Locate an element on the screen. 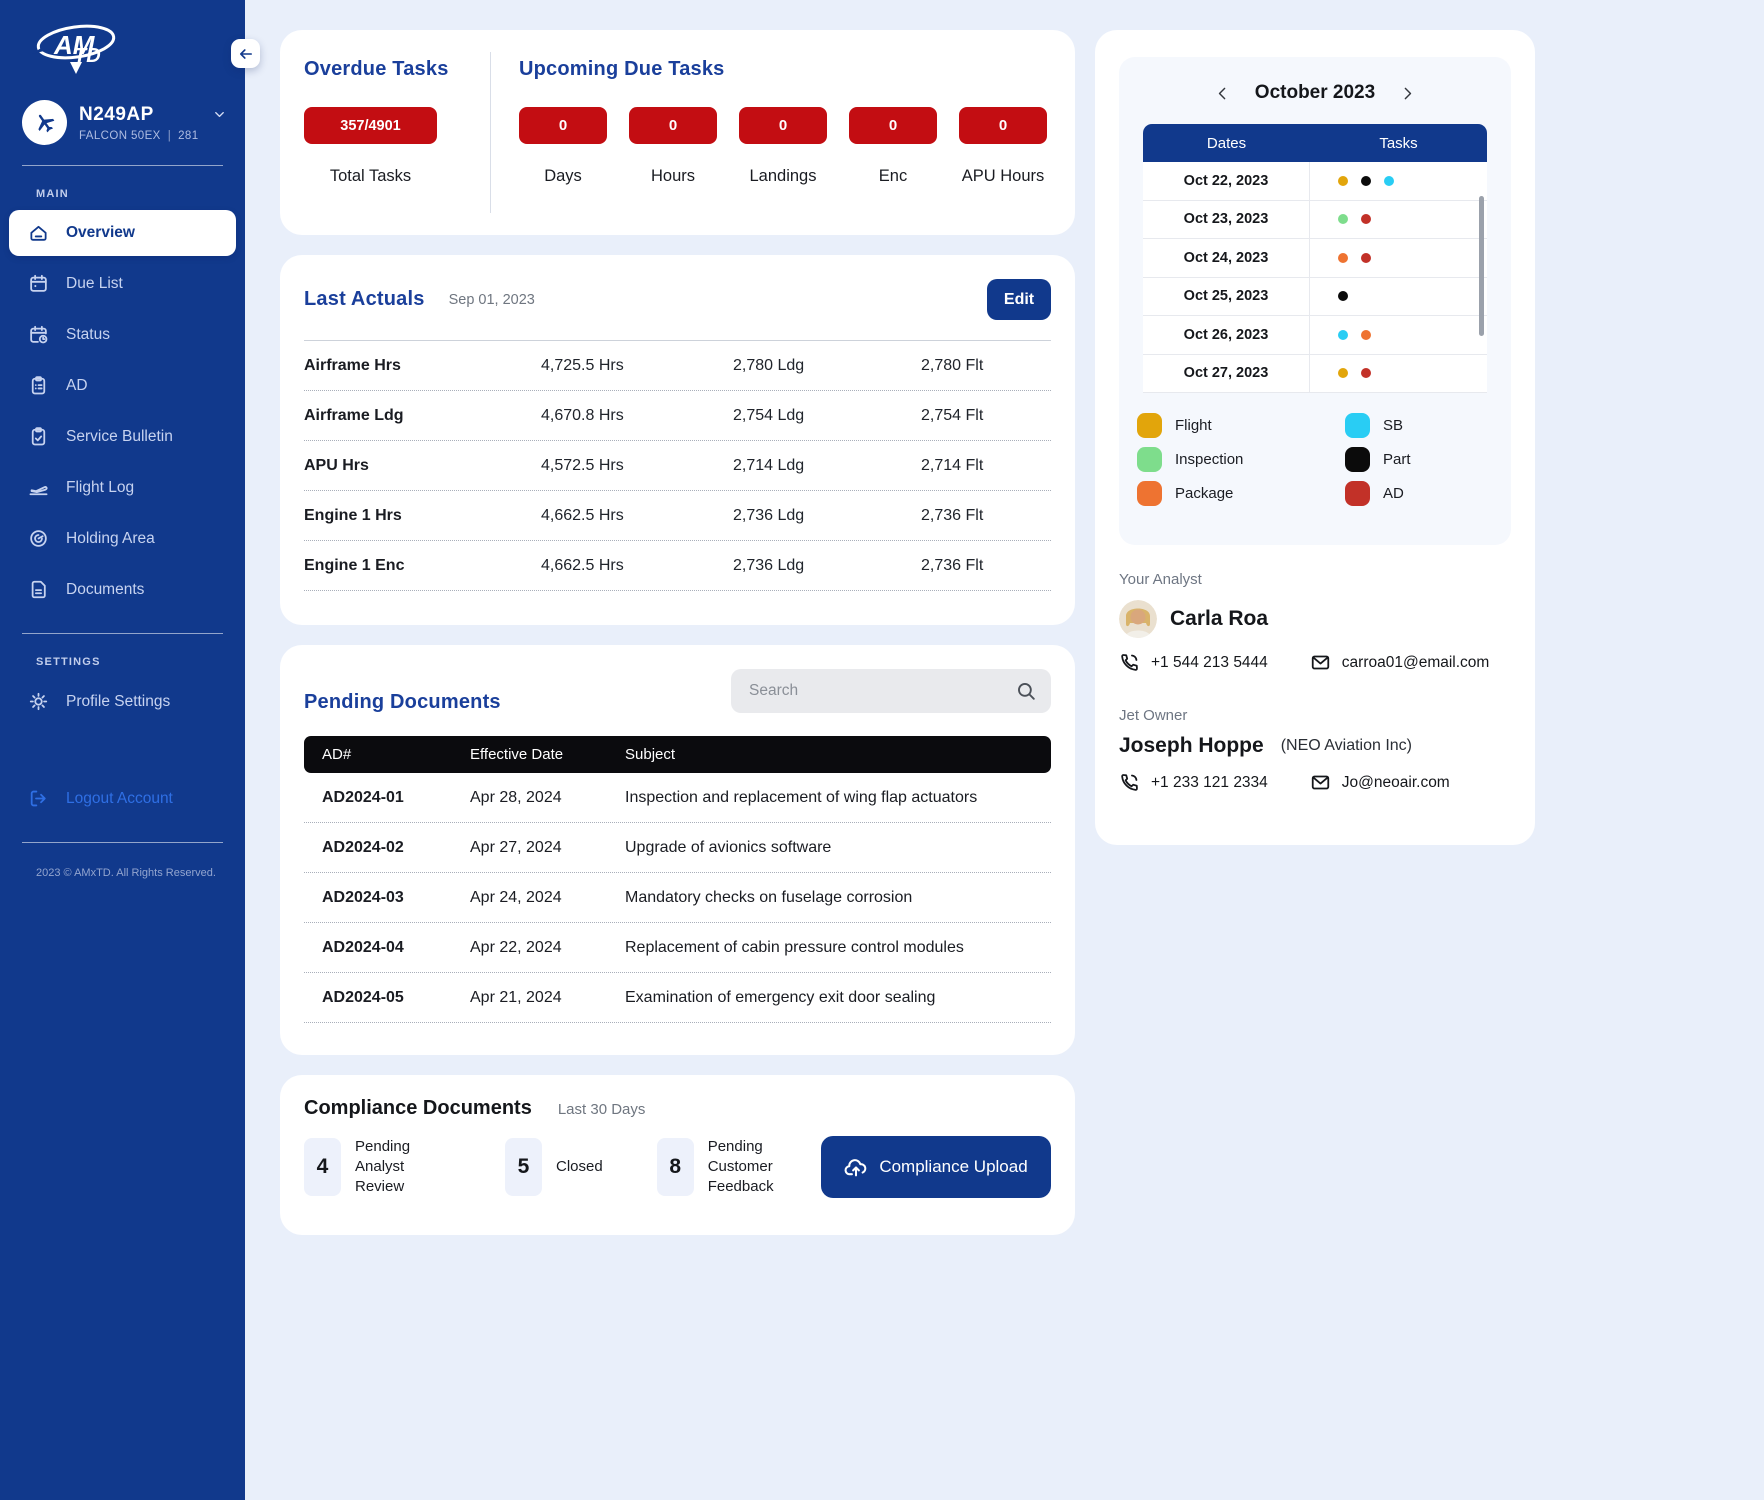 The width and height of the screenshot is (1764, 1500). part-dot is located at coordinates (1366, 180).